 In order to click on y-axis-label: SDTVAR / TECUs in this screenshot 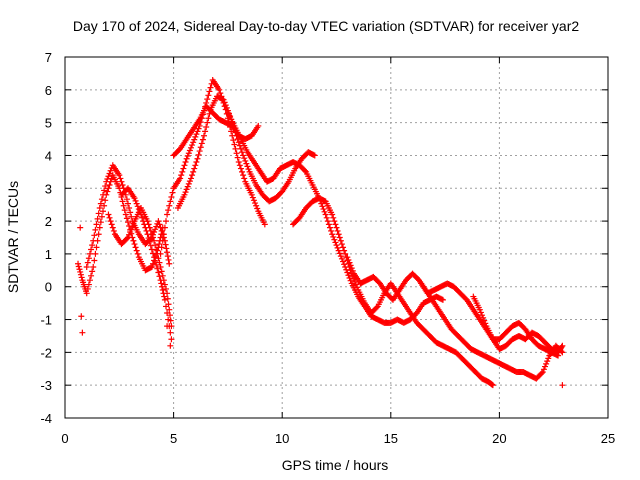, I will do `click(13, 237)`.